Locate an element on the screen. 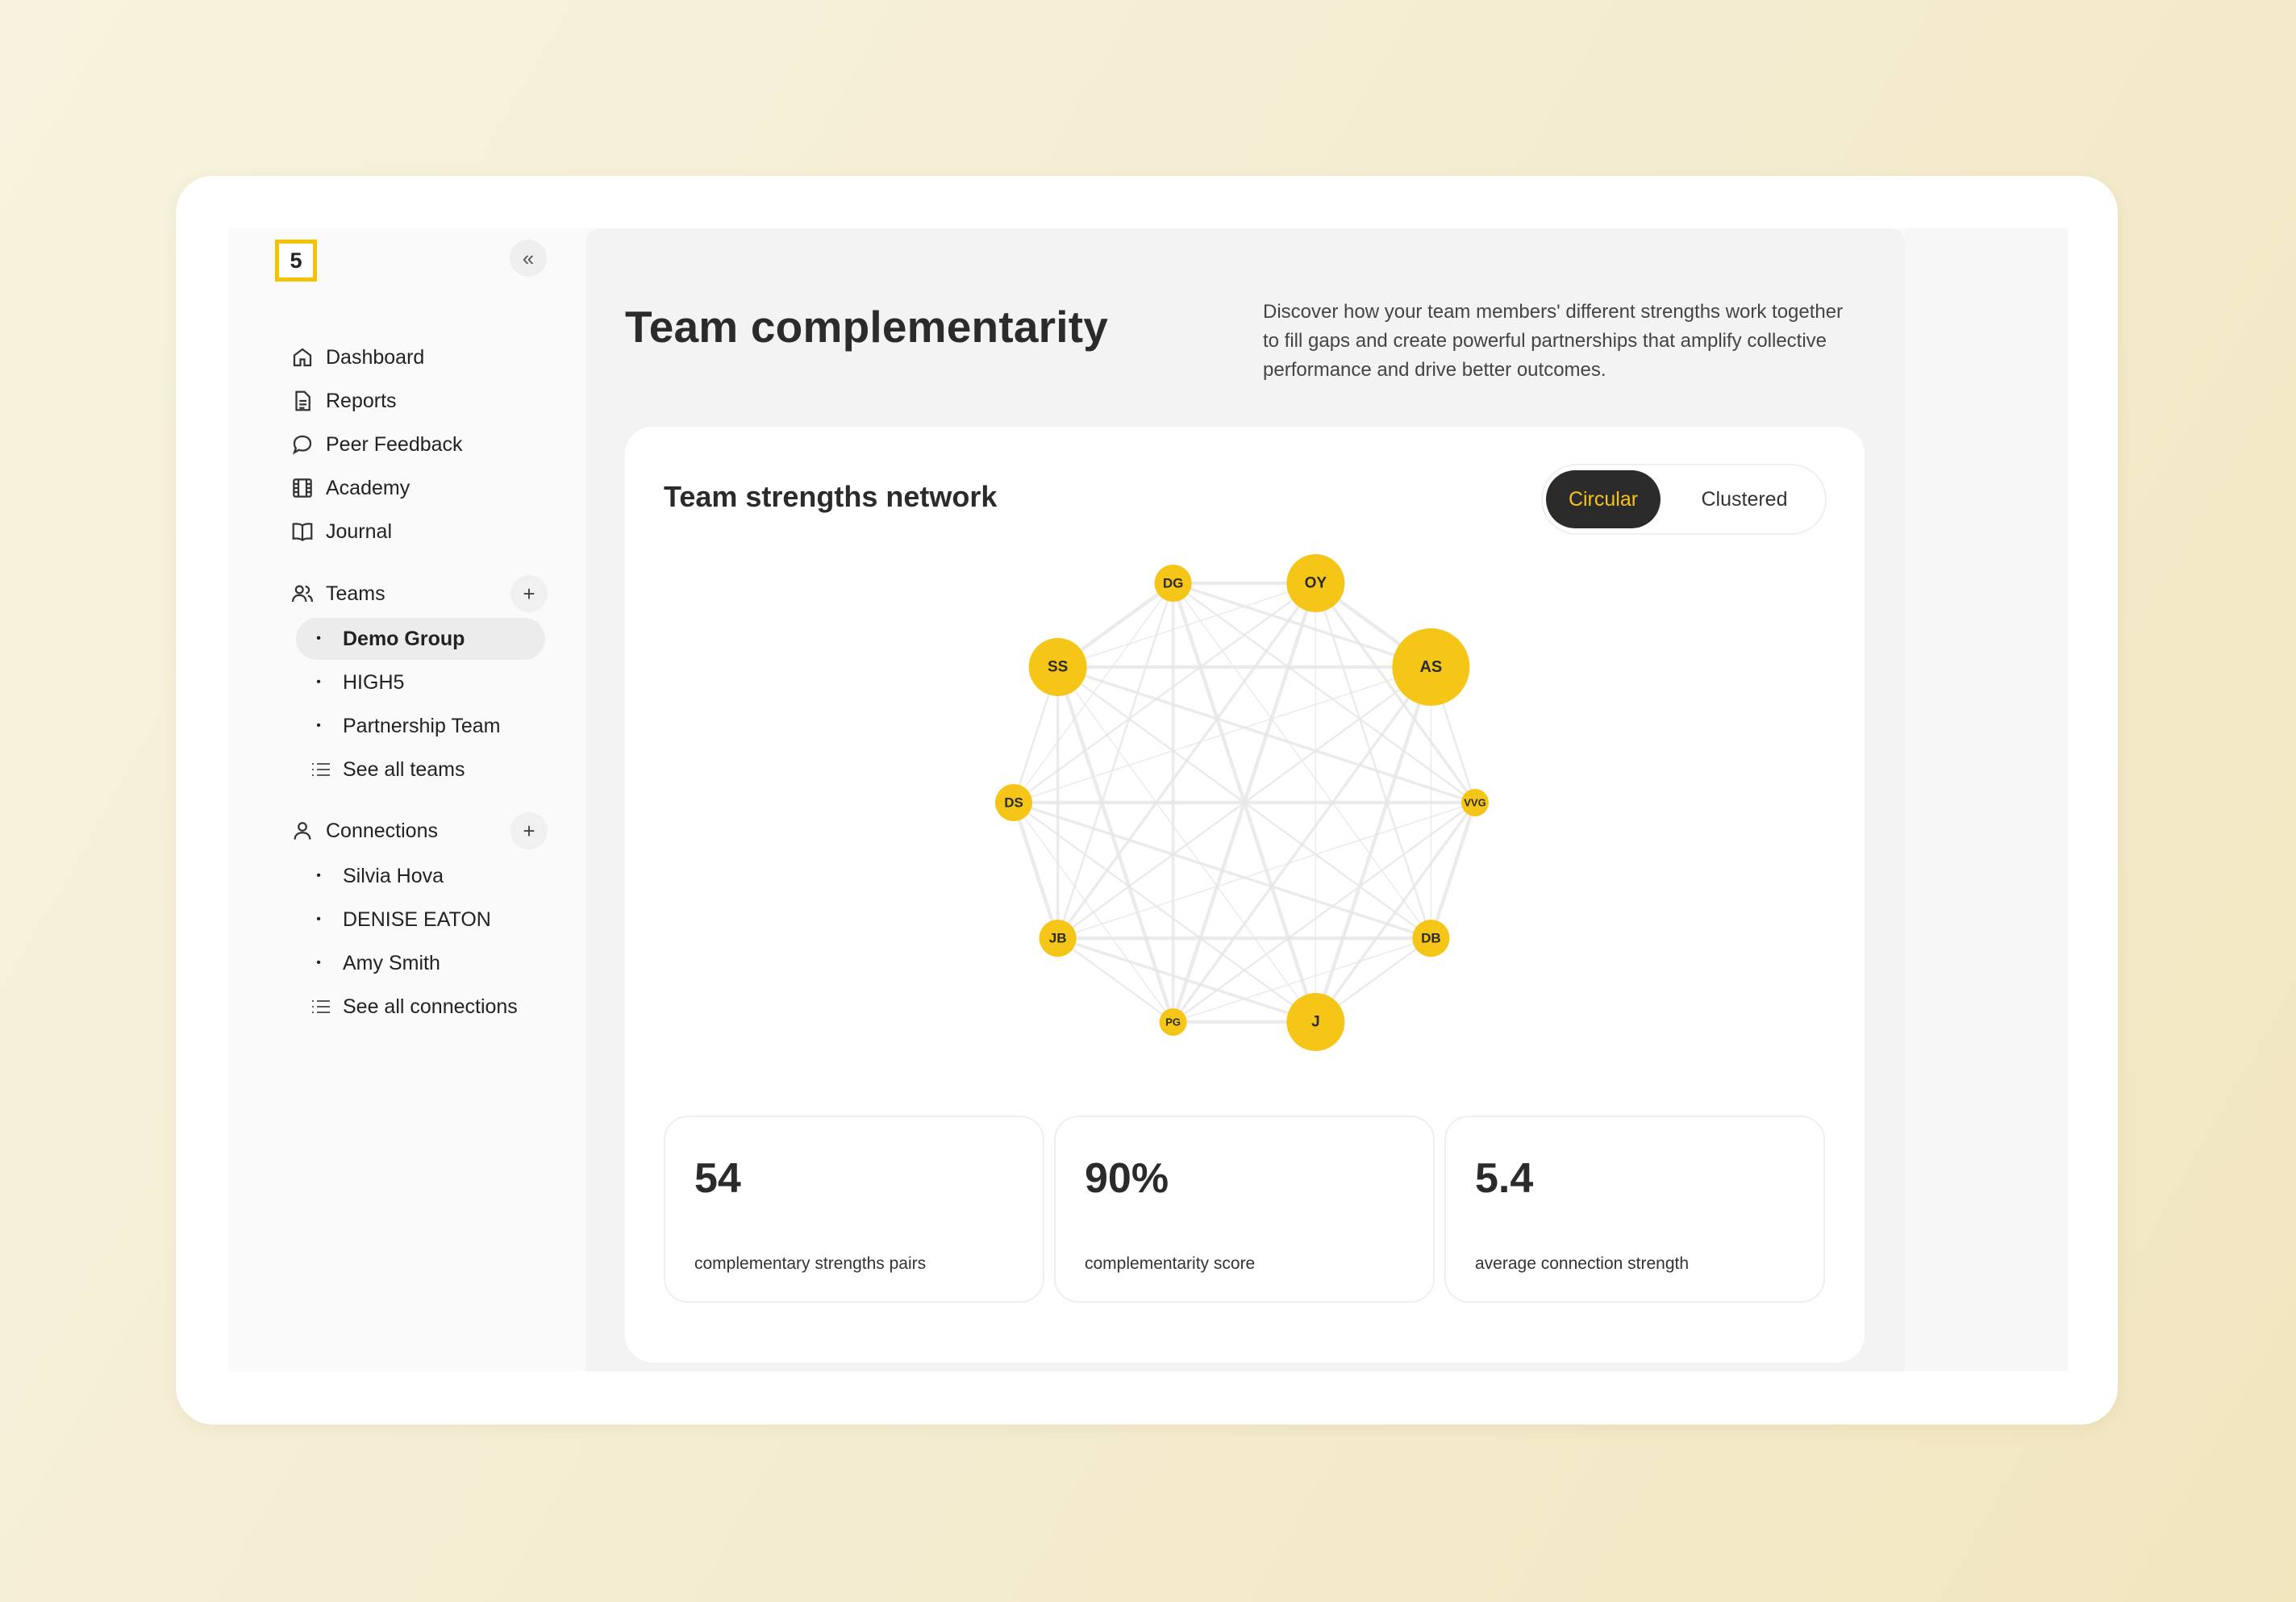  connection-item-denise-eaton: • DENISE EATON is located at coordinates (420, 920).